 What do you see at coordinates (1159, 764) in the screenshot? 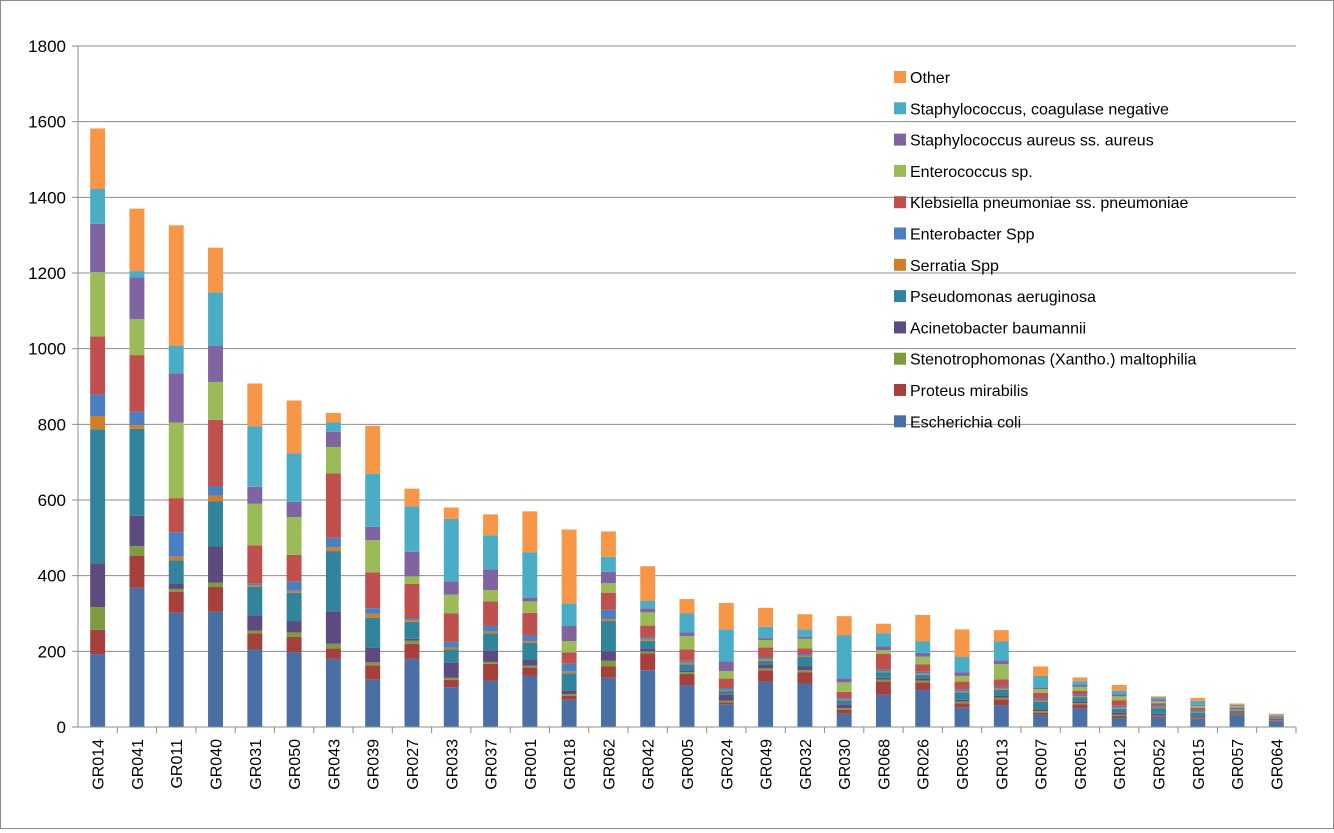
I see `x-tick-label: GR052` at bounding box center [1159, 764].